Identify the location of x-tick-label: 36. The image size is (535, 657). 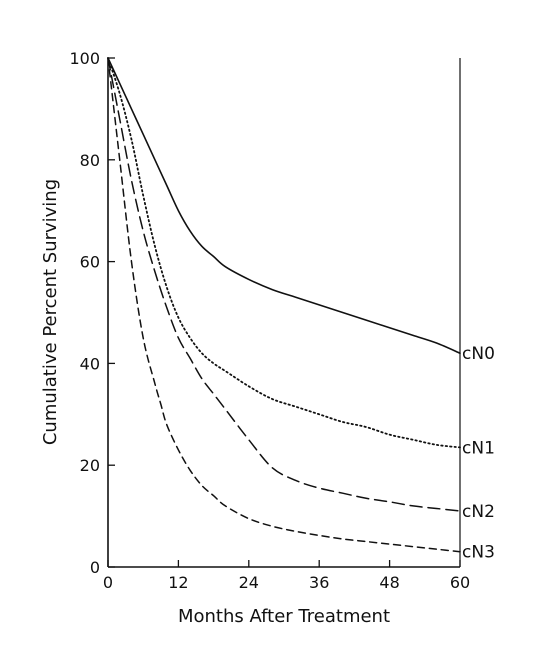
(319, 582).